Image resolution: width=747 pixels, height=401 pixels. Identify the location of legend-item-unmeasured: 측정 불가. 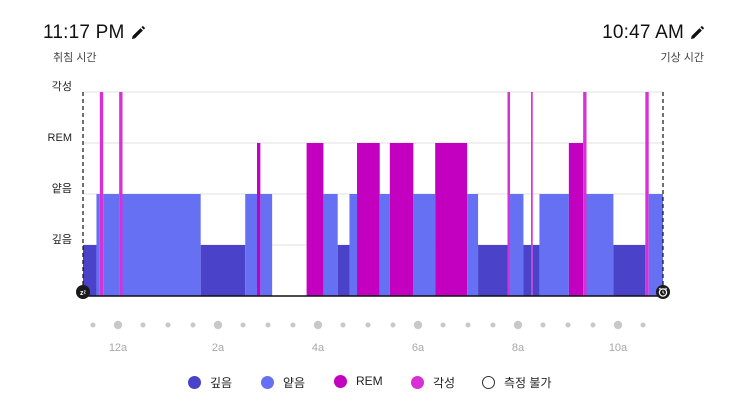
(517, 382).